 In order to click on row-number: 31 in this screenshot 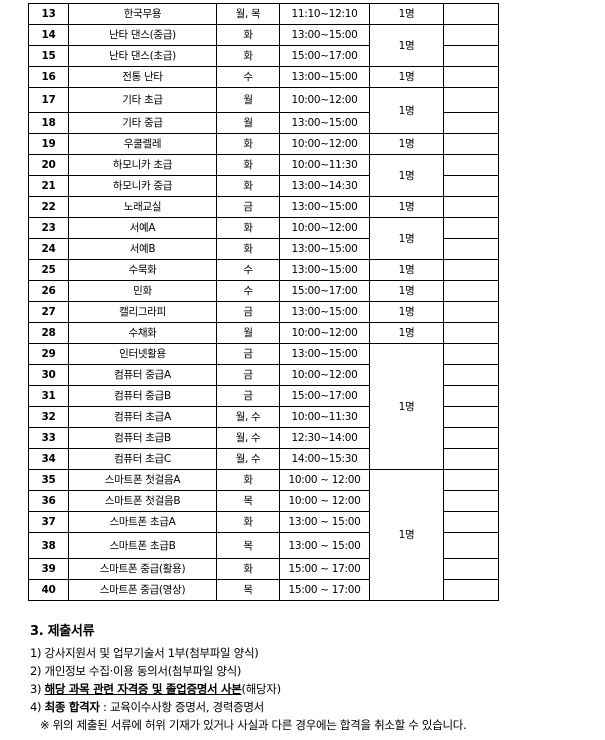, I will do `click(48, 396)`.